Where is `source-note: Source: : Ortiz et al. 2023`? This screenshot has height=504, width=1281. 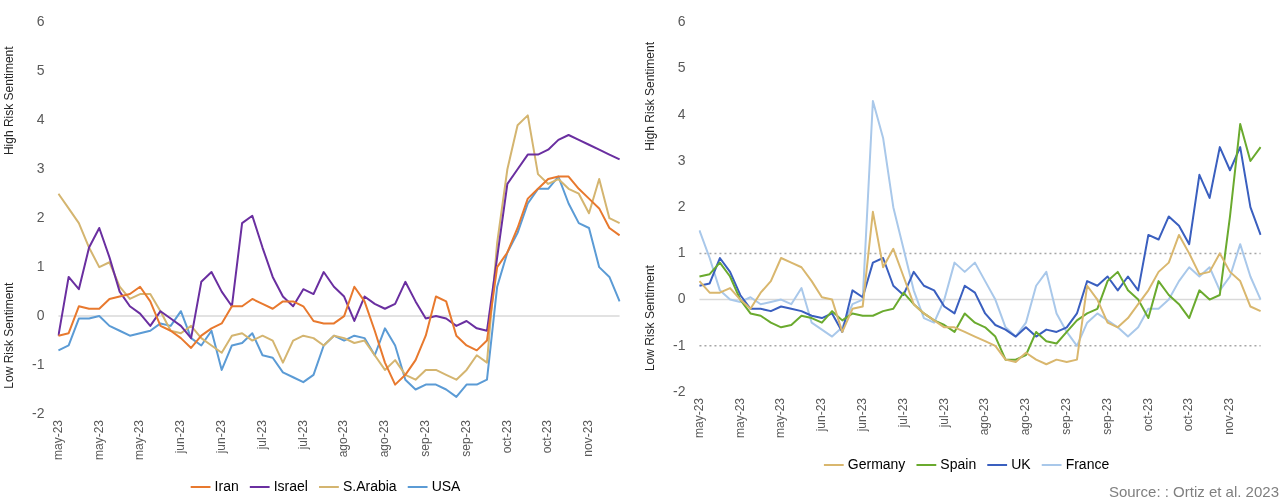
source-note: Source: : Ortiz et al. 2023 is located at coordinates (1193, 491).